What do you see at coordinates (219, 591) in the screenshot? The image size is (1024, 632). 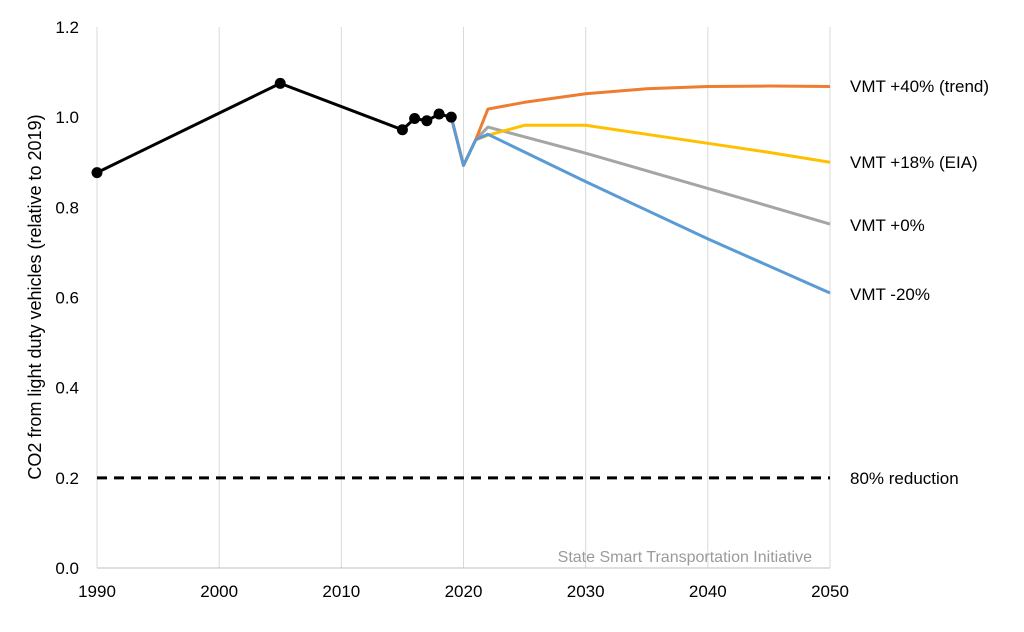 I see `x-tick-label-2000: 2000` at bounding box center [219, 591].